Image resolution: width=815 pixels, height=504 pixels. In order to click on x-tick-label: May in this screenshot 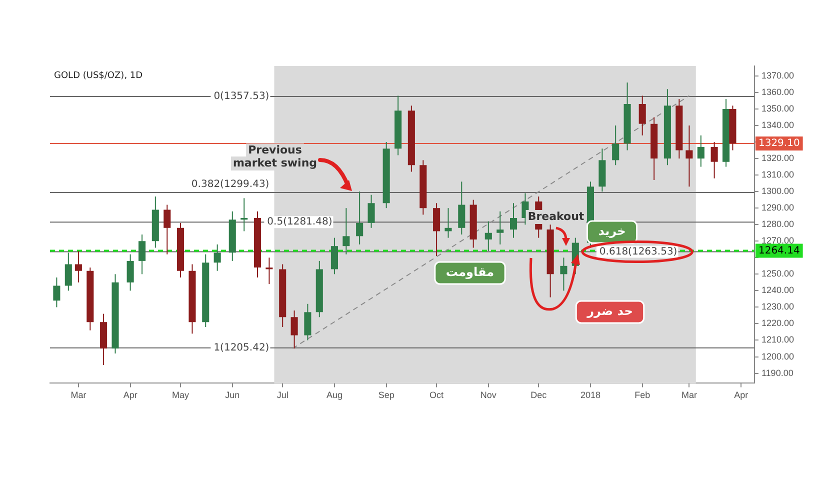, I will do `click(181, 395)`.